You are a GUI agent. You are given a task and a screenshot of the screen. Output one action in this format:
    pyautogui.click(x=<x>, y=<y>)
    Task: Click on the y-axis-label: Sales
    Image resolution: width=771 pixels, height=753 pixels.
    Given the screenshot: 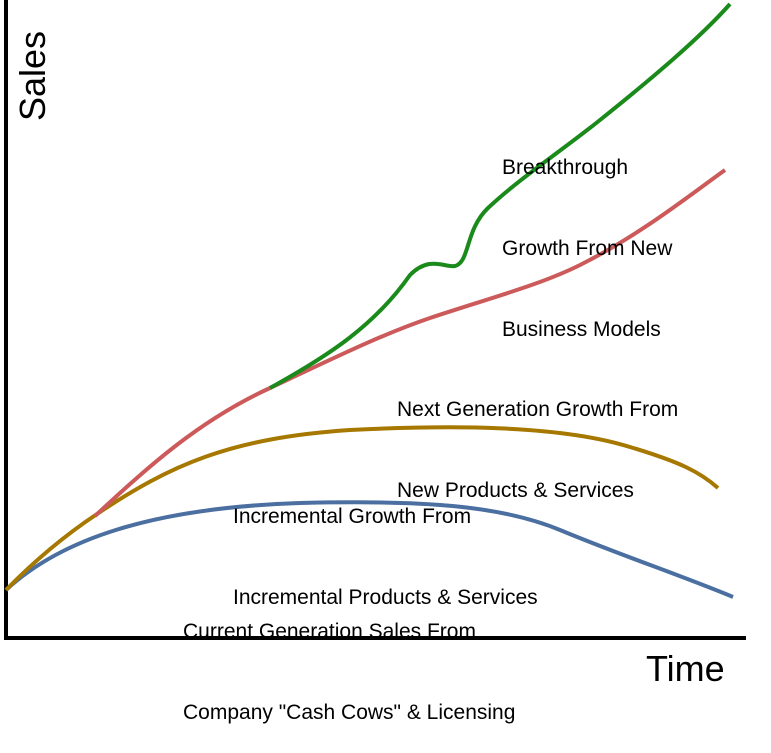 What is the action you would take?
    pyautogui.click(x=32, y=75)
    